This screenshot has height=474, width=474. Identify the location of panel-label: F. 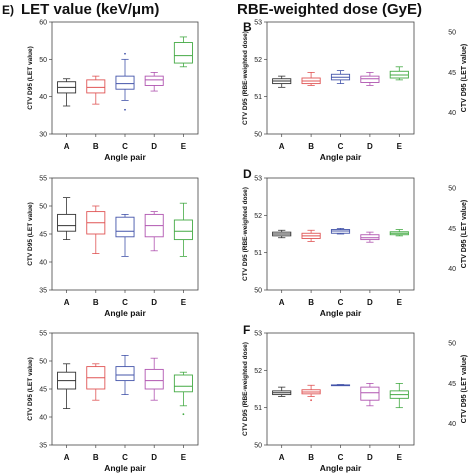
(246, 330).